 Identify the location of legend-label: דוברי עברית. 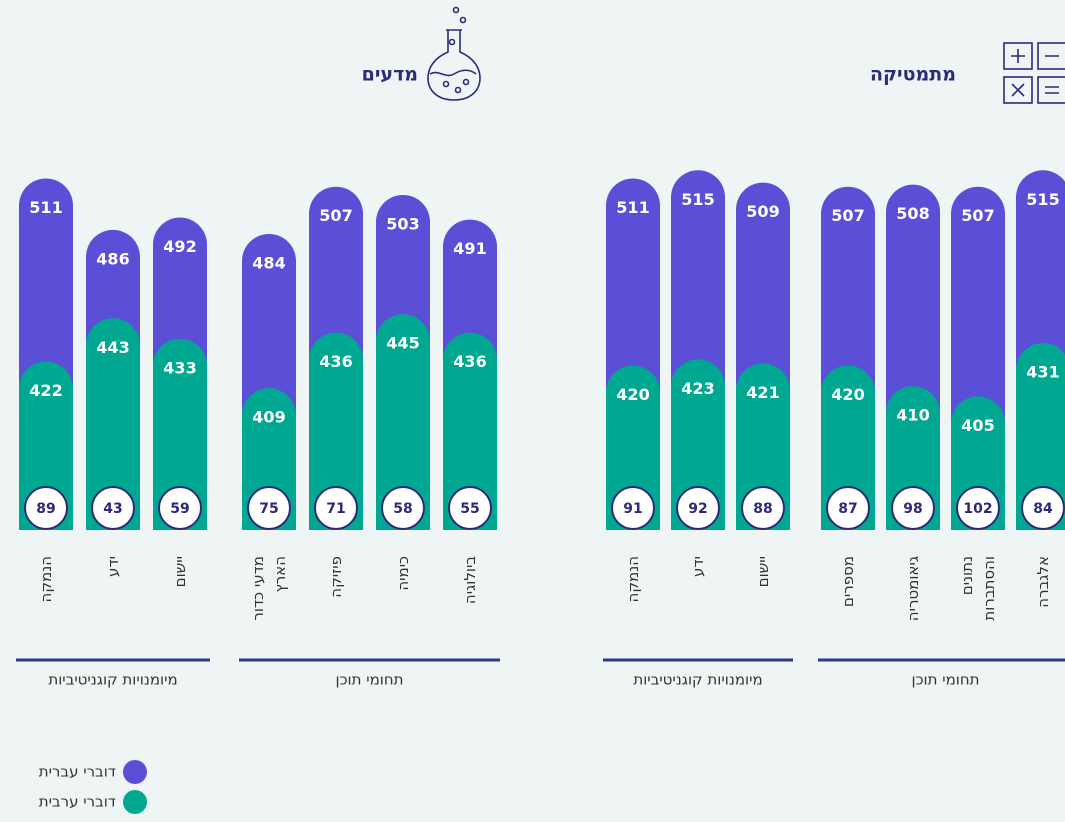
(77, 772).